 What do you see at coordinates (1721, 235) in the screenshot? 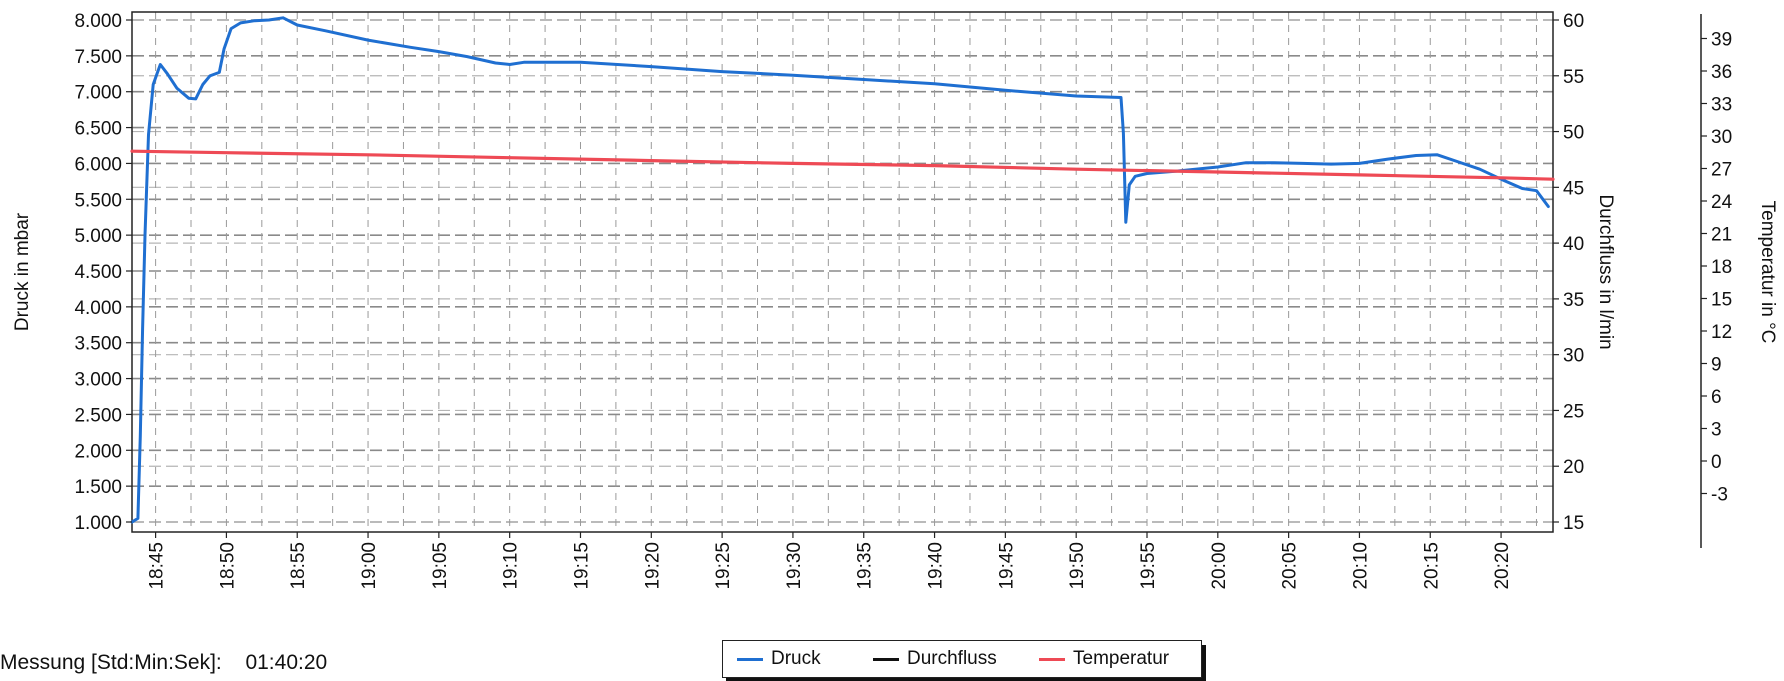
I see `y-right2-tick-label: 21` at bounding box center [1721, 235].